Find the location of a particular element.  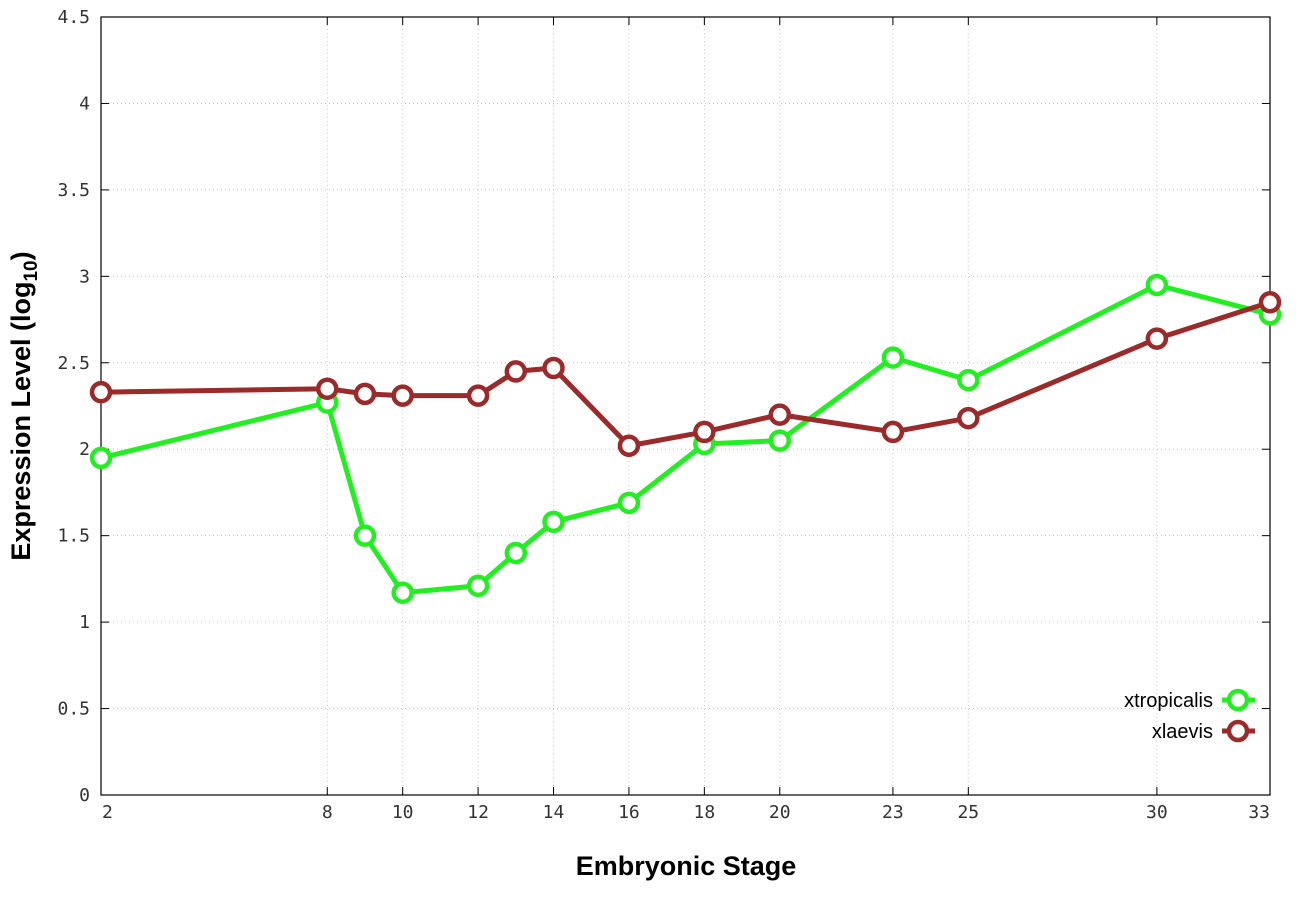

x-axis-title: Embryonic Stage is located at coordinates (686, 866).